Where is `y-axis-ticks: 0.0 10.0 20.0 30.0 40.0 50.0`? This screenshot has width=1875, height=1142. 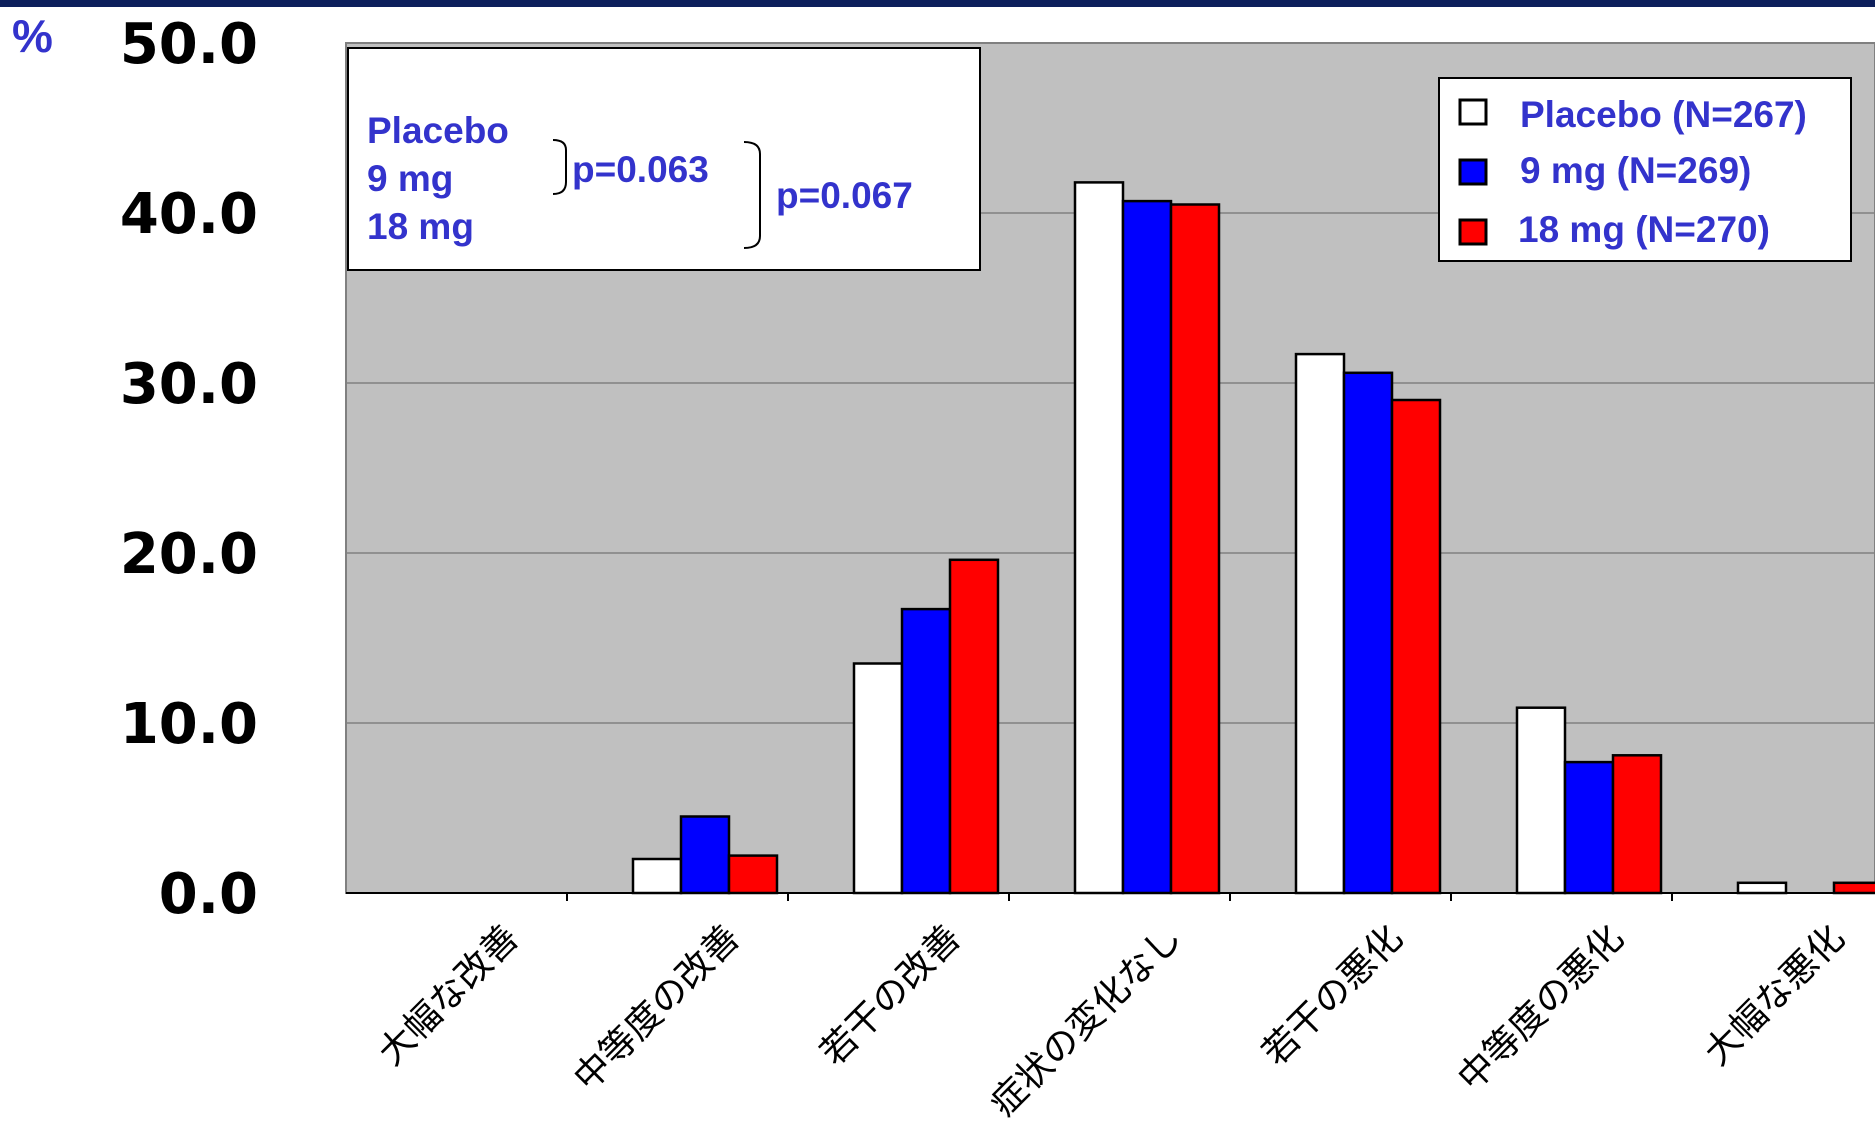
y-axis-ticks: 0.0 10.0 20.0 30.0 40.0 50.0 is located at coordinates (189, 469).